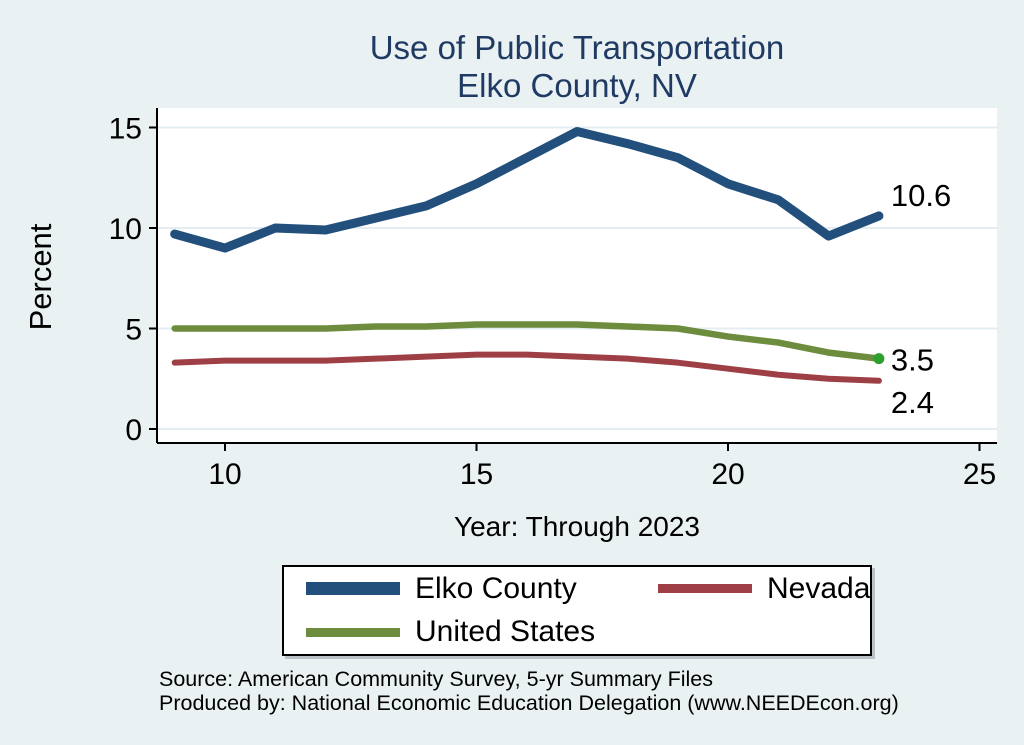 Image resolution: width=1024 pixels, height=745 pixels. Describe the element at coordinates (577, 610) in the screenshot. I see `legend: Elko County Nevada United States` at that location.